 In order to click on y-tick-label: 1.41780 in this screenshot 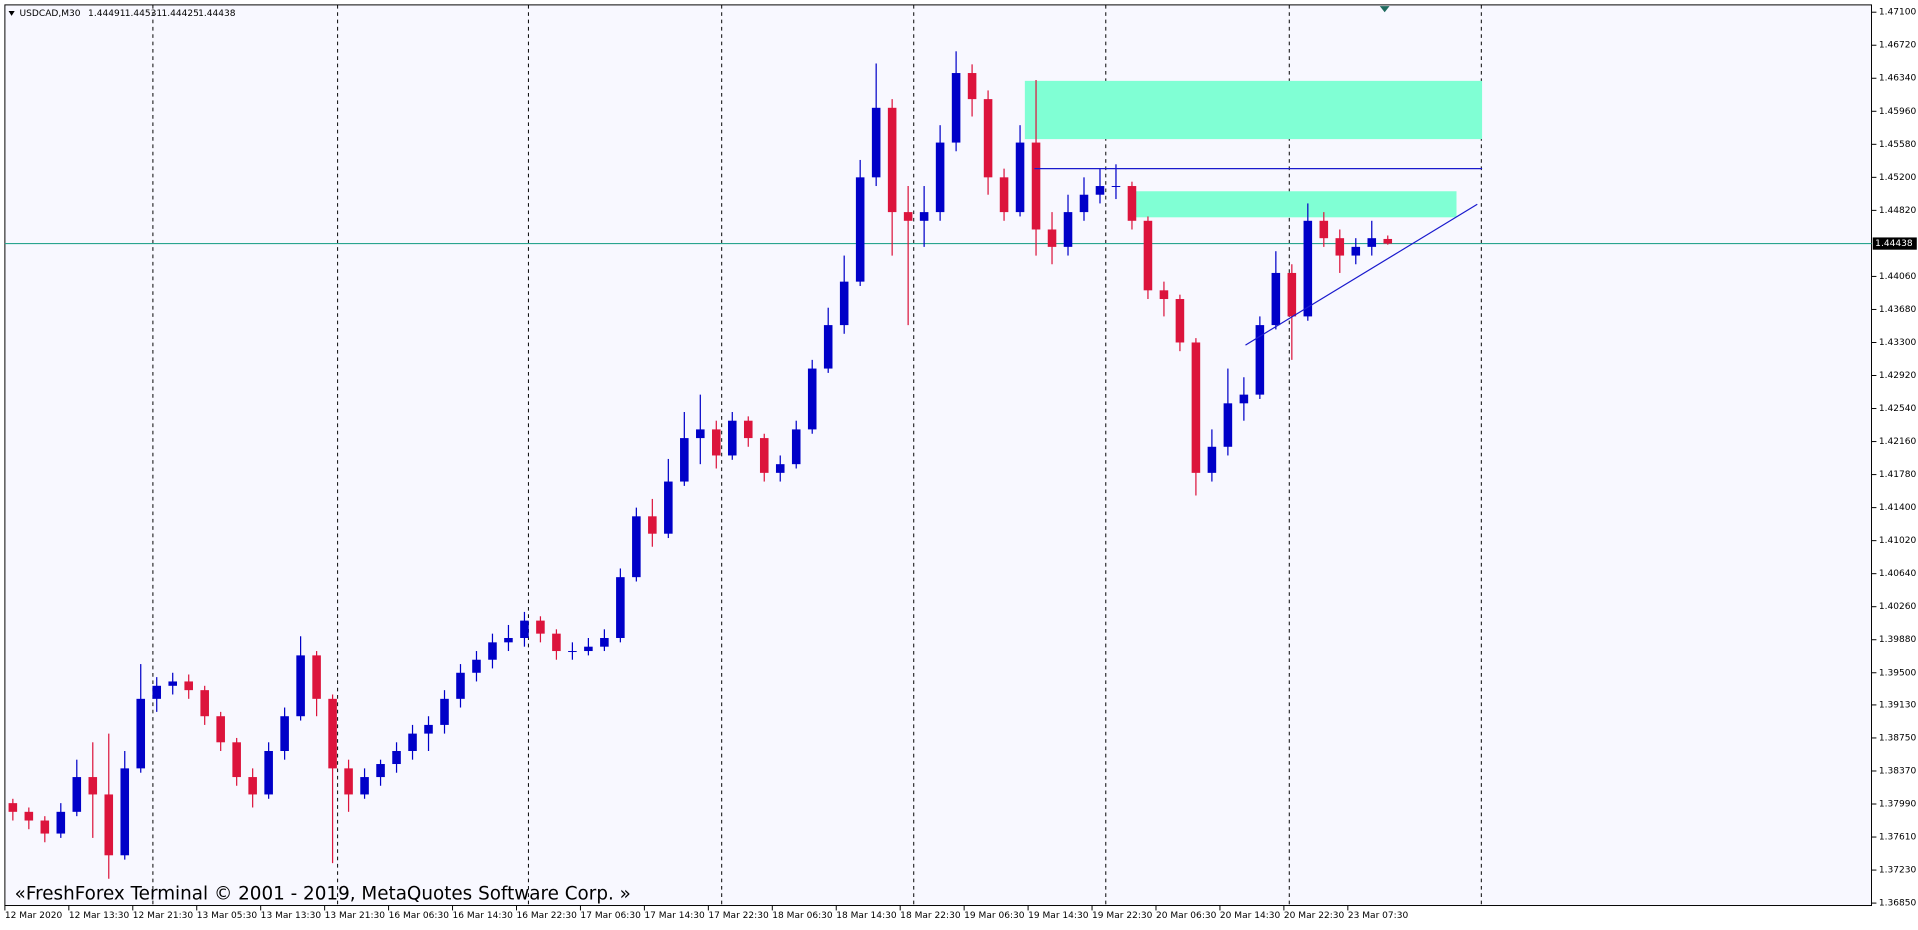, I will do `click(1898, 475)`.